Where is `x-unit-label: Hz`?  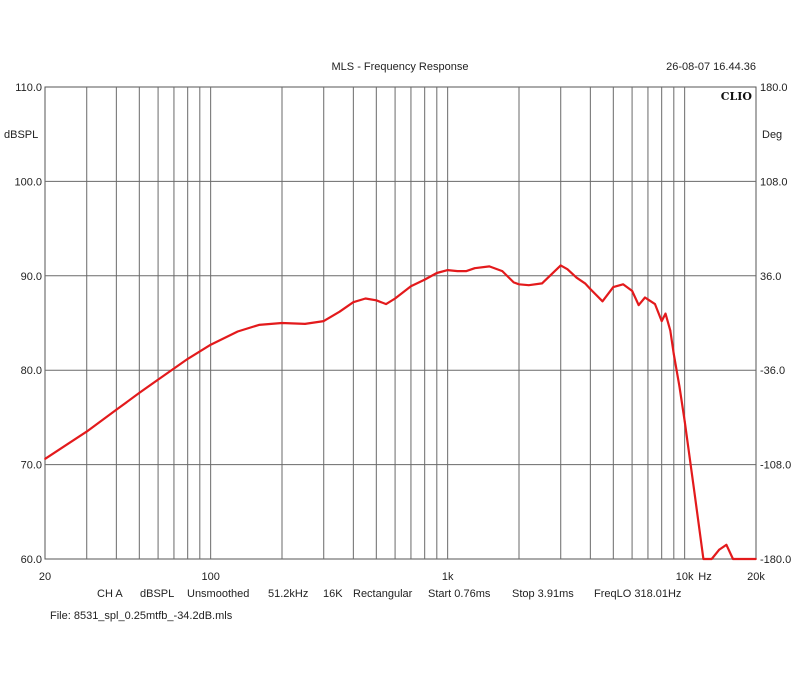 x-unit-label: Hz is located at coordinates (704, 577).